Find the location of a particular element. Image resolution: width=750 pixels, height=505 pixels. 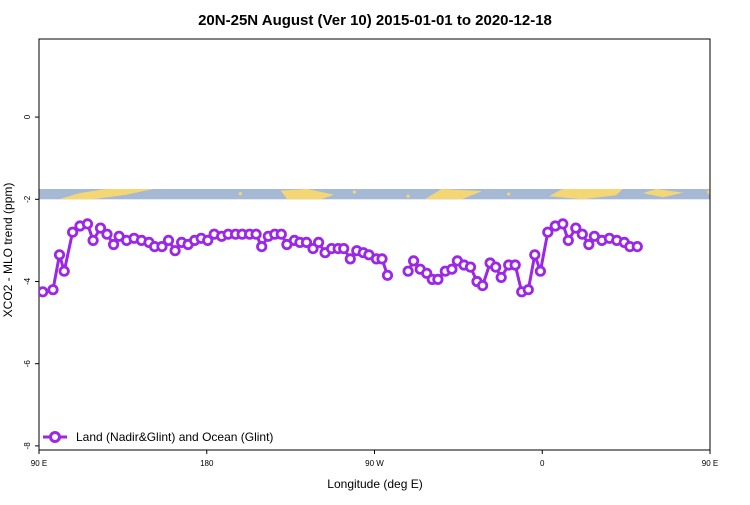

map-strip is located at coordinates (374, 194).